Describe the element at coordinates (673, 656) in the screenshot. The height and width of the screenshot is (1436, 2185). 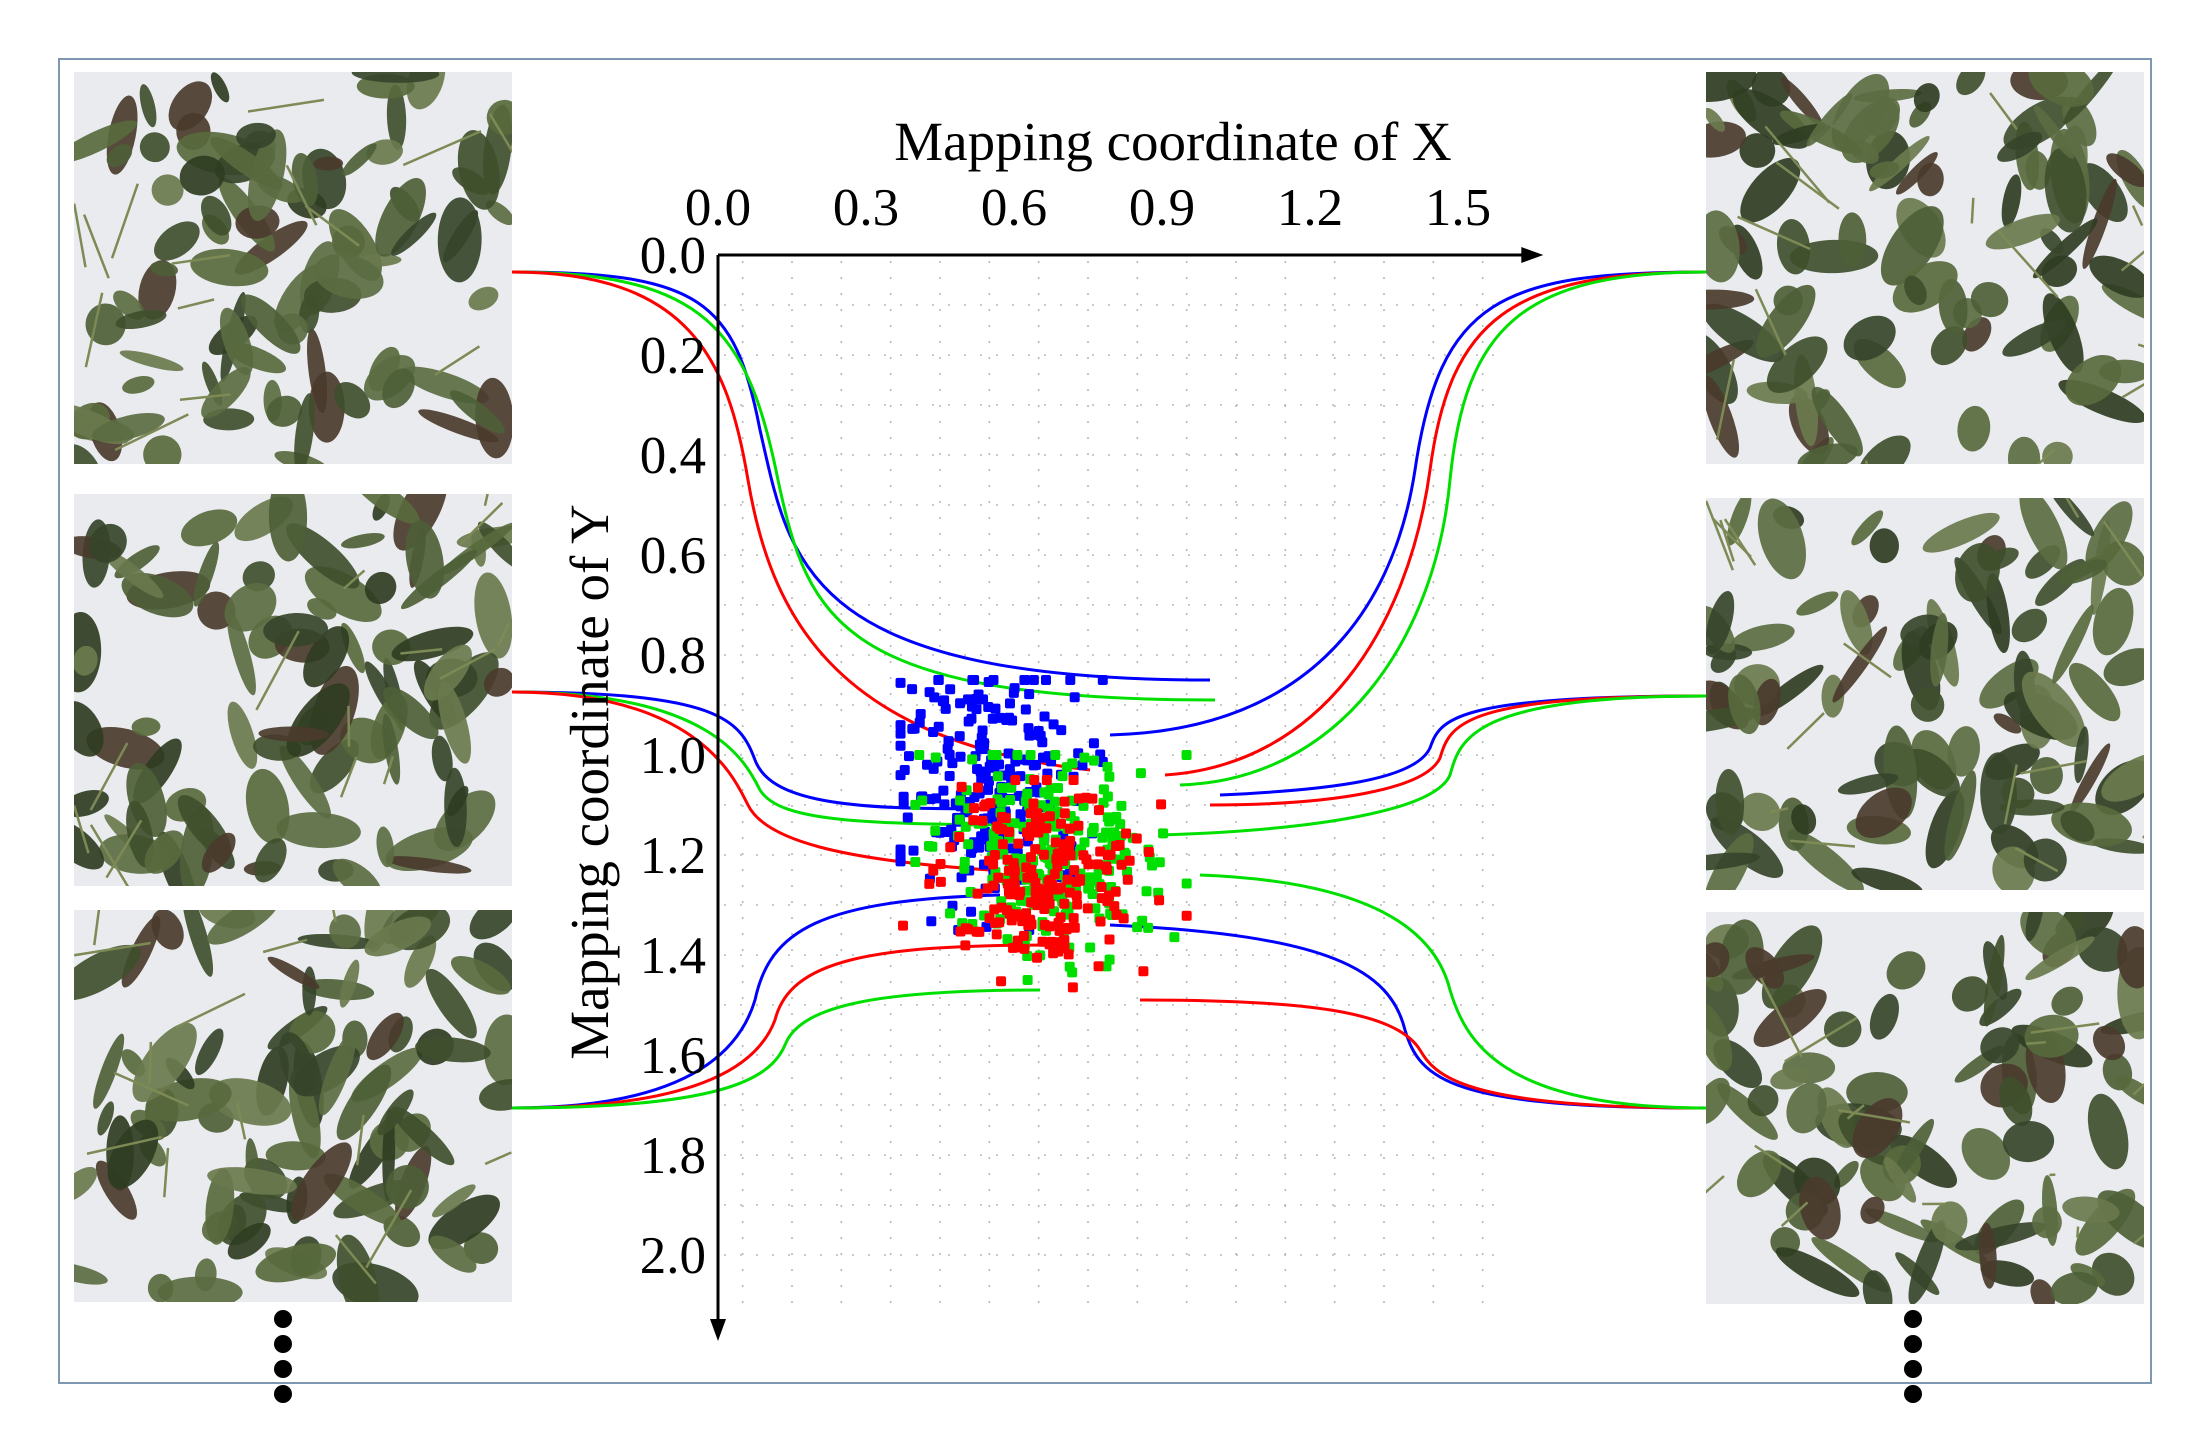
I see `y-tick-label: 0.8` at that location.